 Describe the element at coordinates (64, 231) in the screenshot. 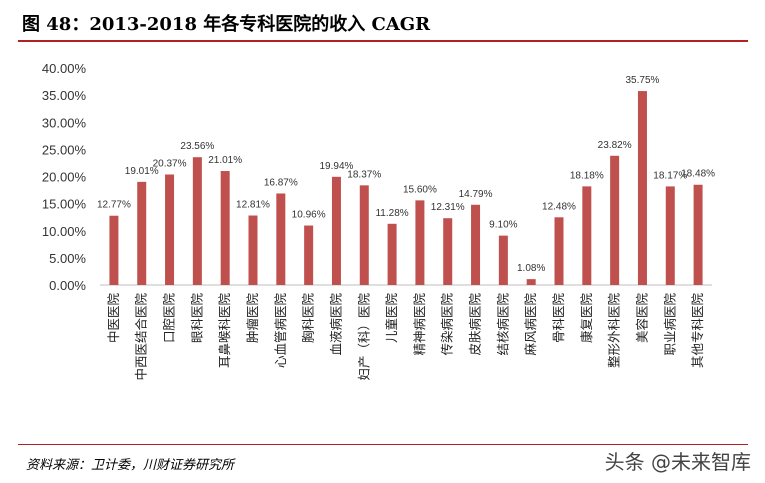

I see `y-tick-label: 10.00%` at that location.